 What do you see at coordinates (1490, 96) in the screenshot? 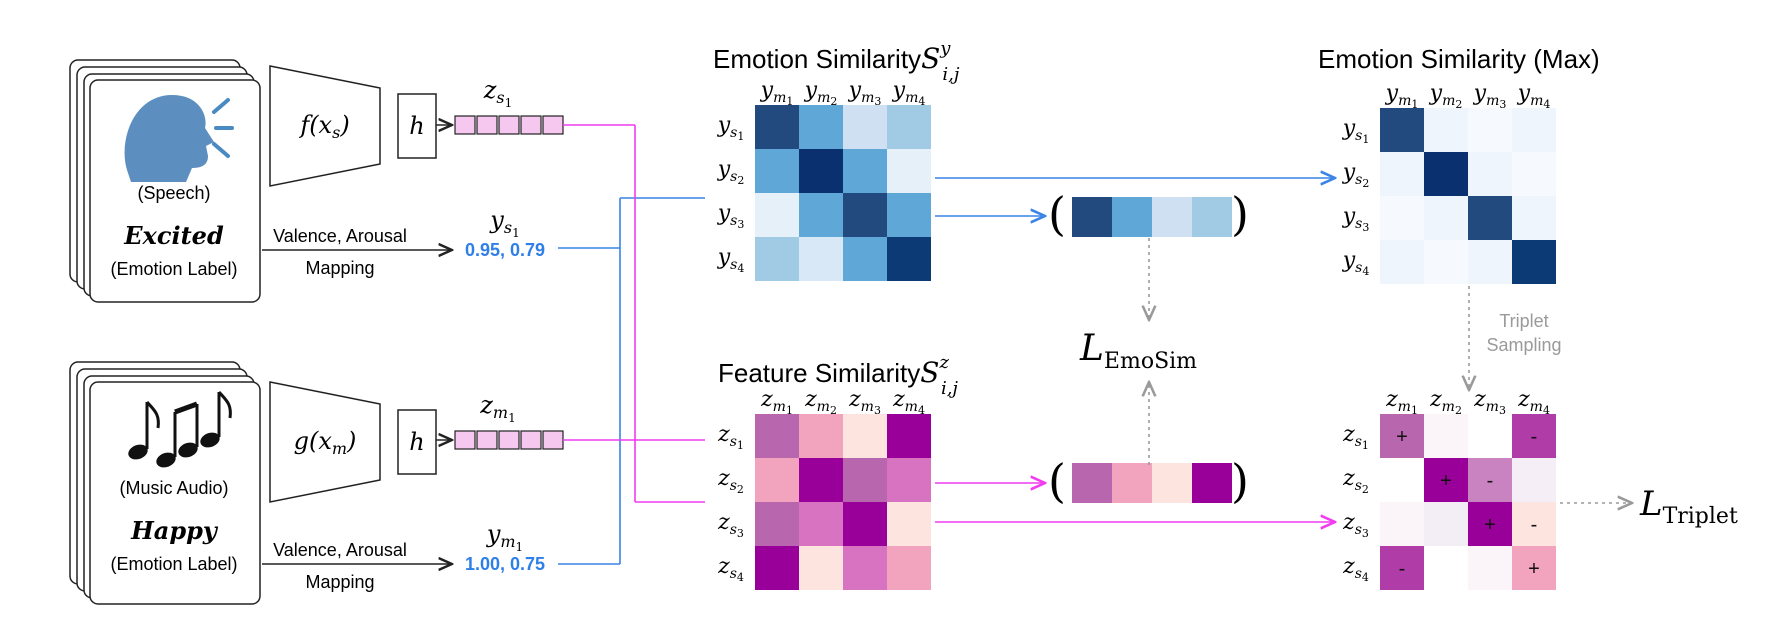
I see `column-label: ym3` at bounding box center [1490, 96].